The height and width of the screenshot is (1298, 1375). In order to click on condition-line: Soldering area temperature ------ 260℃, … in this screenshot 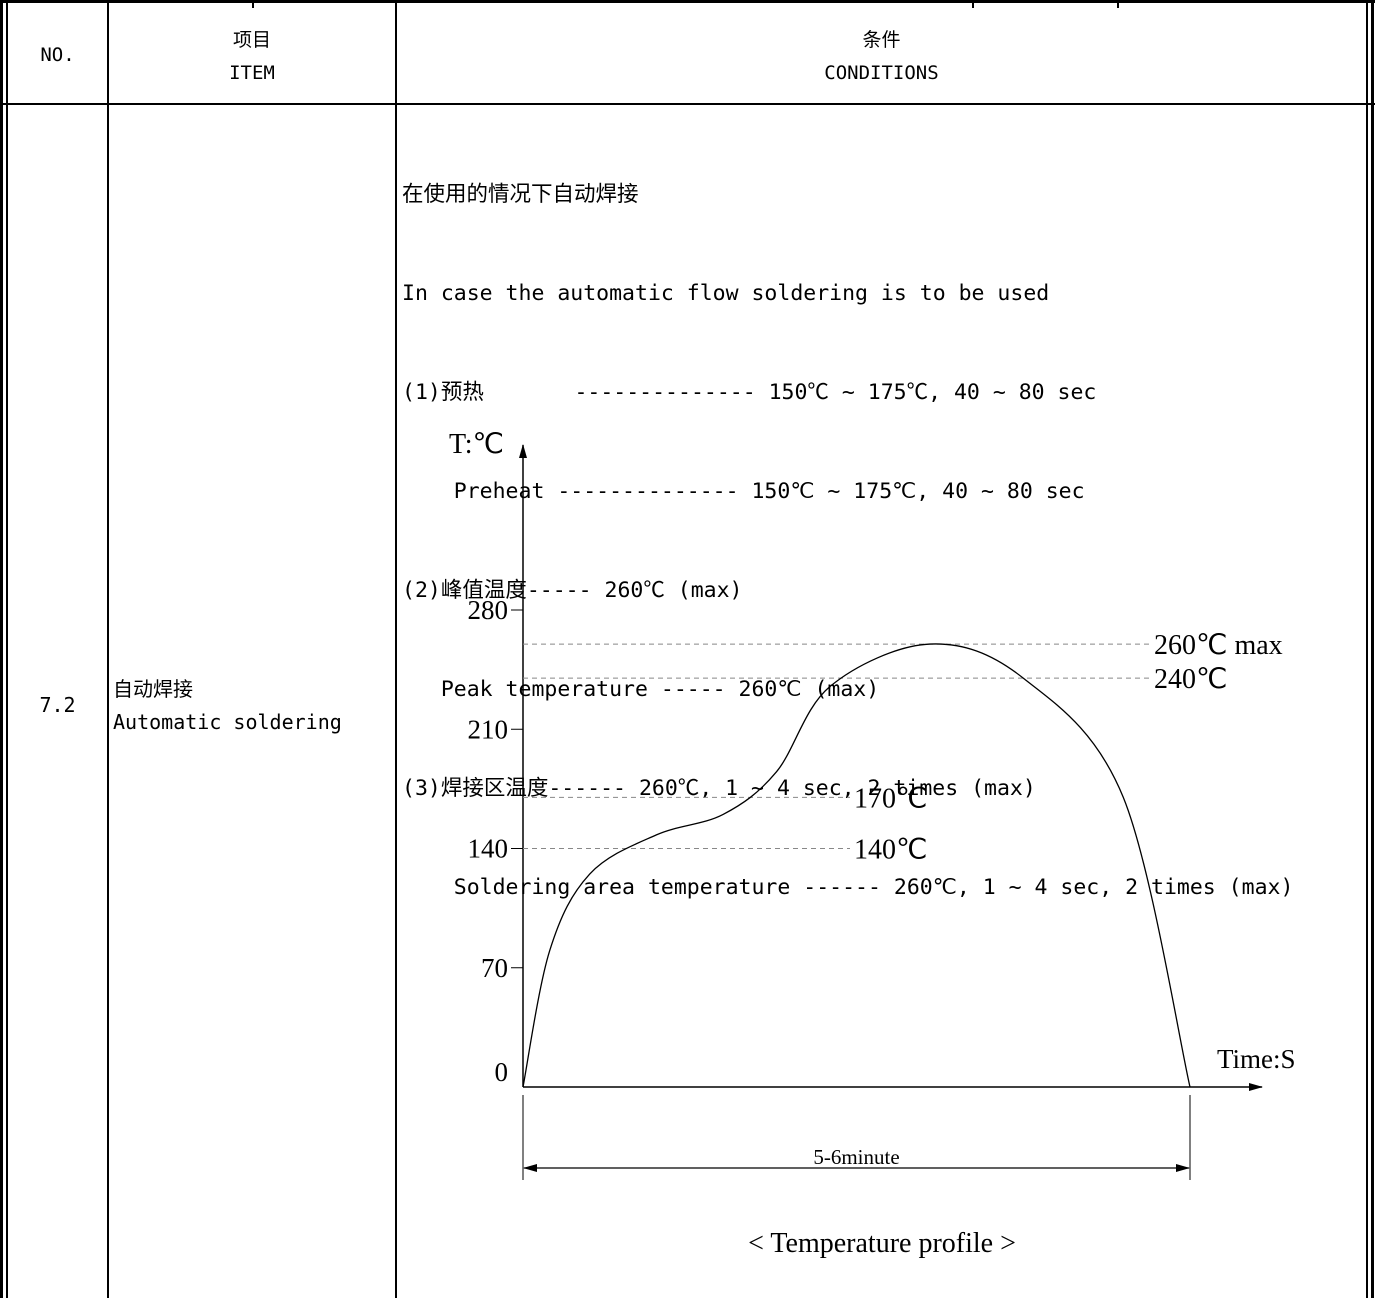, I will do `click(848, 887)`.